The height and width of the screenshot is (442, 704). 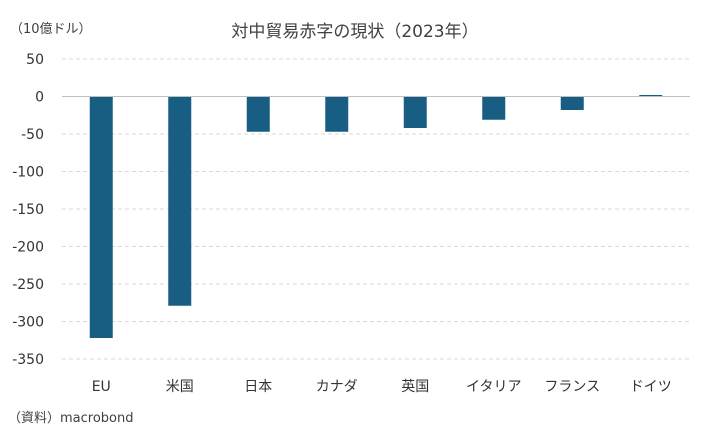 I want to click on y-tick-label: -150, so click(x=28, y=210).